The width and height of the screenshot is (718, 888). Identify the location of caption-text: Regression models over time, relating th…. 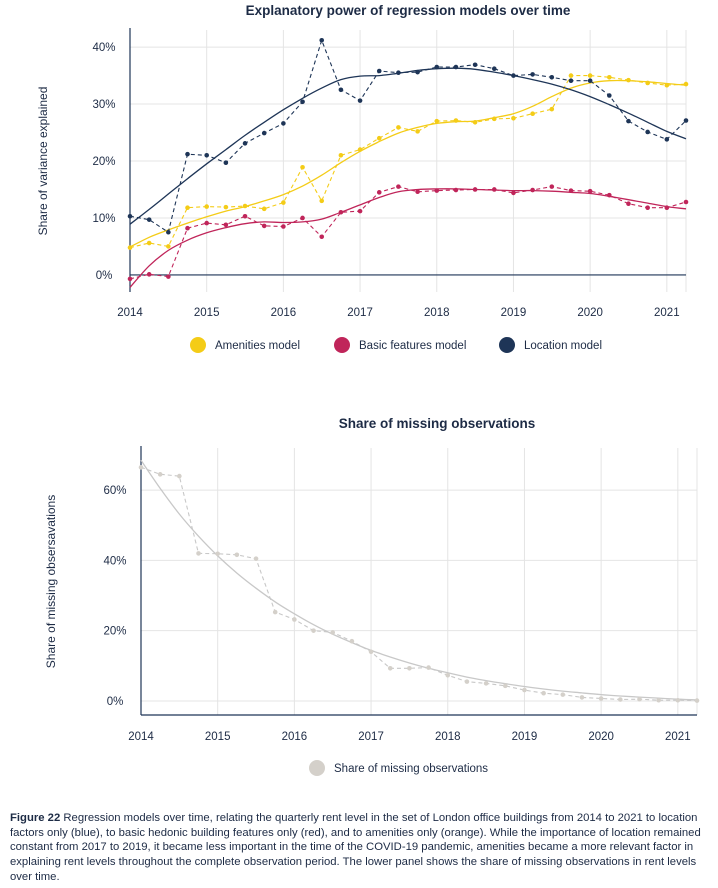
(355, 847).